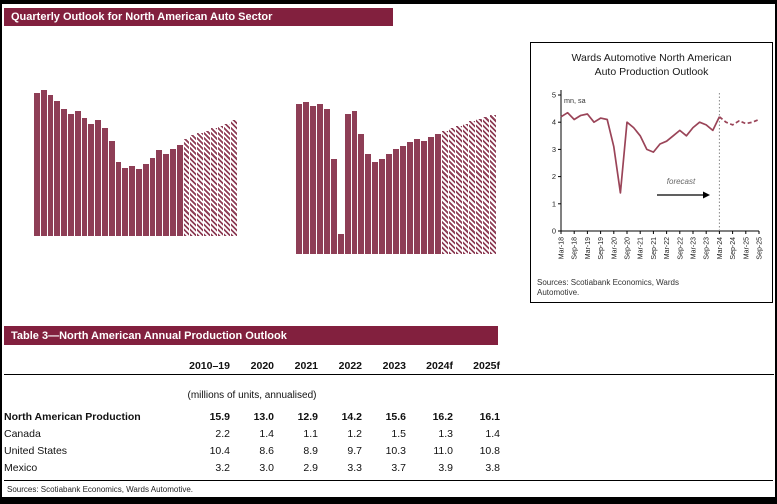 The width and height of the screenshot is (777, 504). Describe the element at coordinates (553, 149) in the screenshot. I see `y-tick-label: 3` at that location.